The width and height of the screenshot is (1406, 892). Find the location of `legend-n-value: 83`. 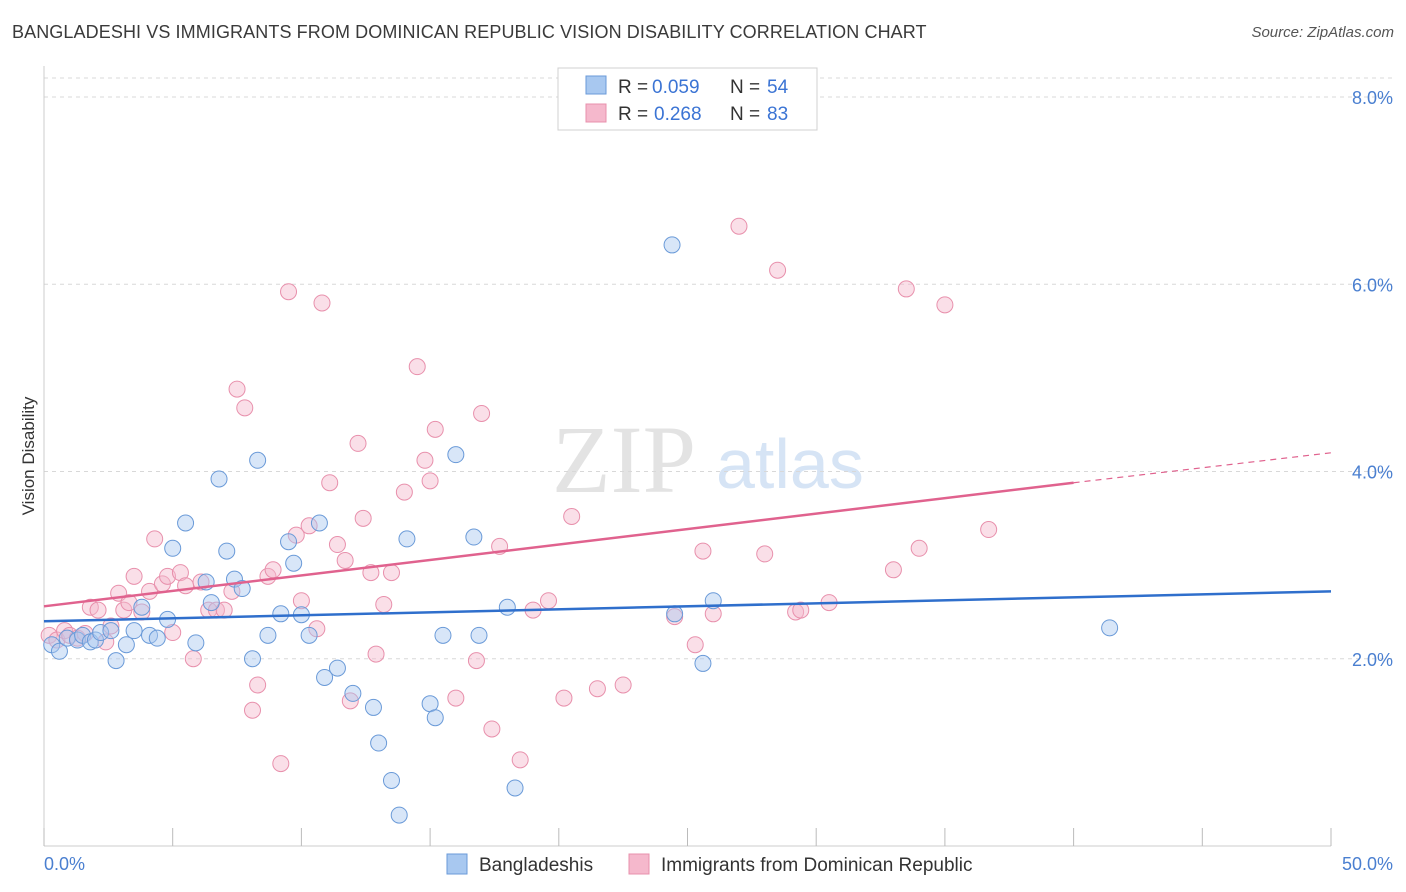

legend-n-value: 83 is located at coordinates (777, 114).